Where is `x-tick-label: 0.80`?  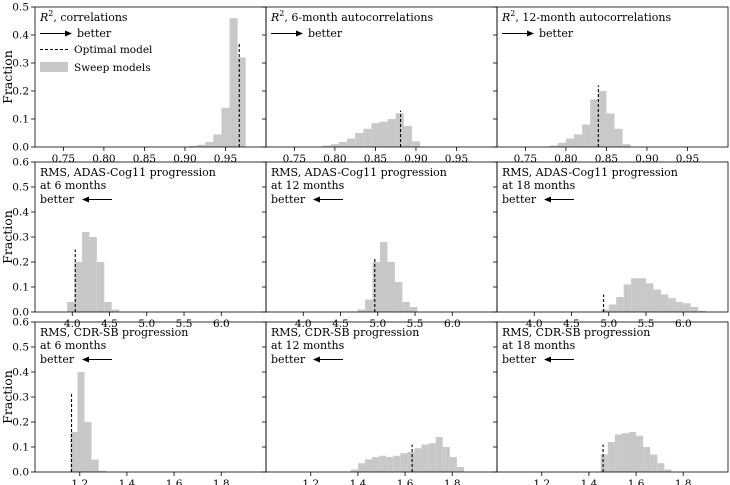 x-tick-label: 0.80 is located at coordinates (334, 159).